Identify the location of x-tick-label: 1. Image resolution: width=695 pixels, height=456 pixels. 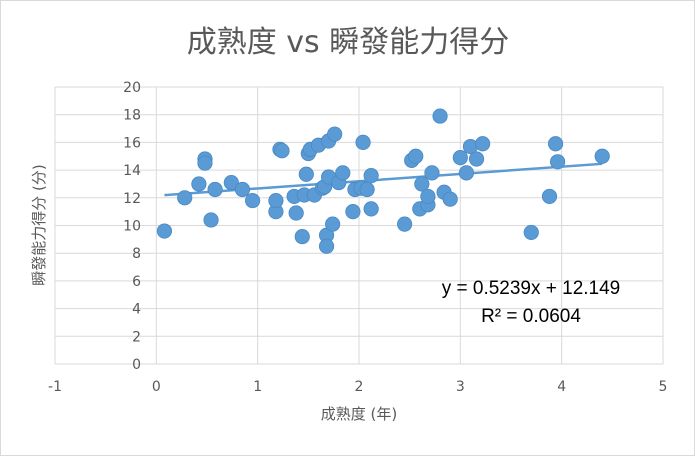
(257, 387).